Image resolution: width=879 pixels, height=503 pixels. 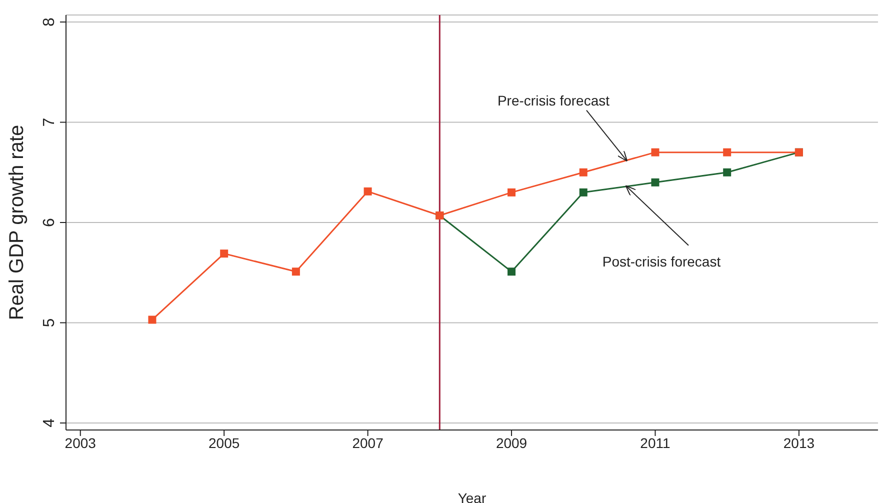 What do you see at coordinates (17, 222) in the screenshot?
I see `y-axis-title: Real GDP growth rate` at bounding box center [17, 222].